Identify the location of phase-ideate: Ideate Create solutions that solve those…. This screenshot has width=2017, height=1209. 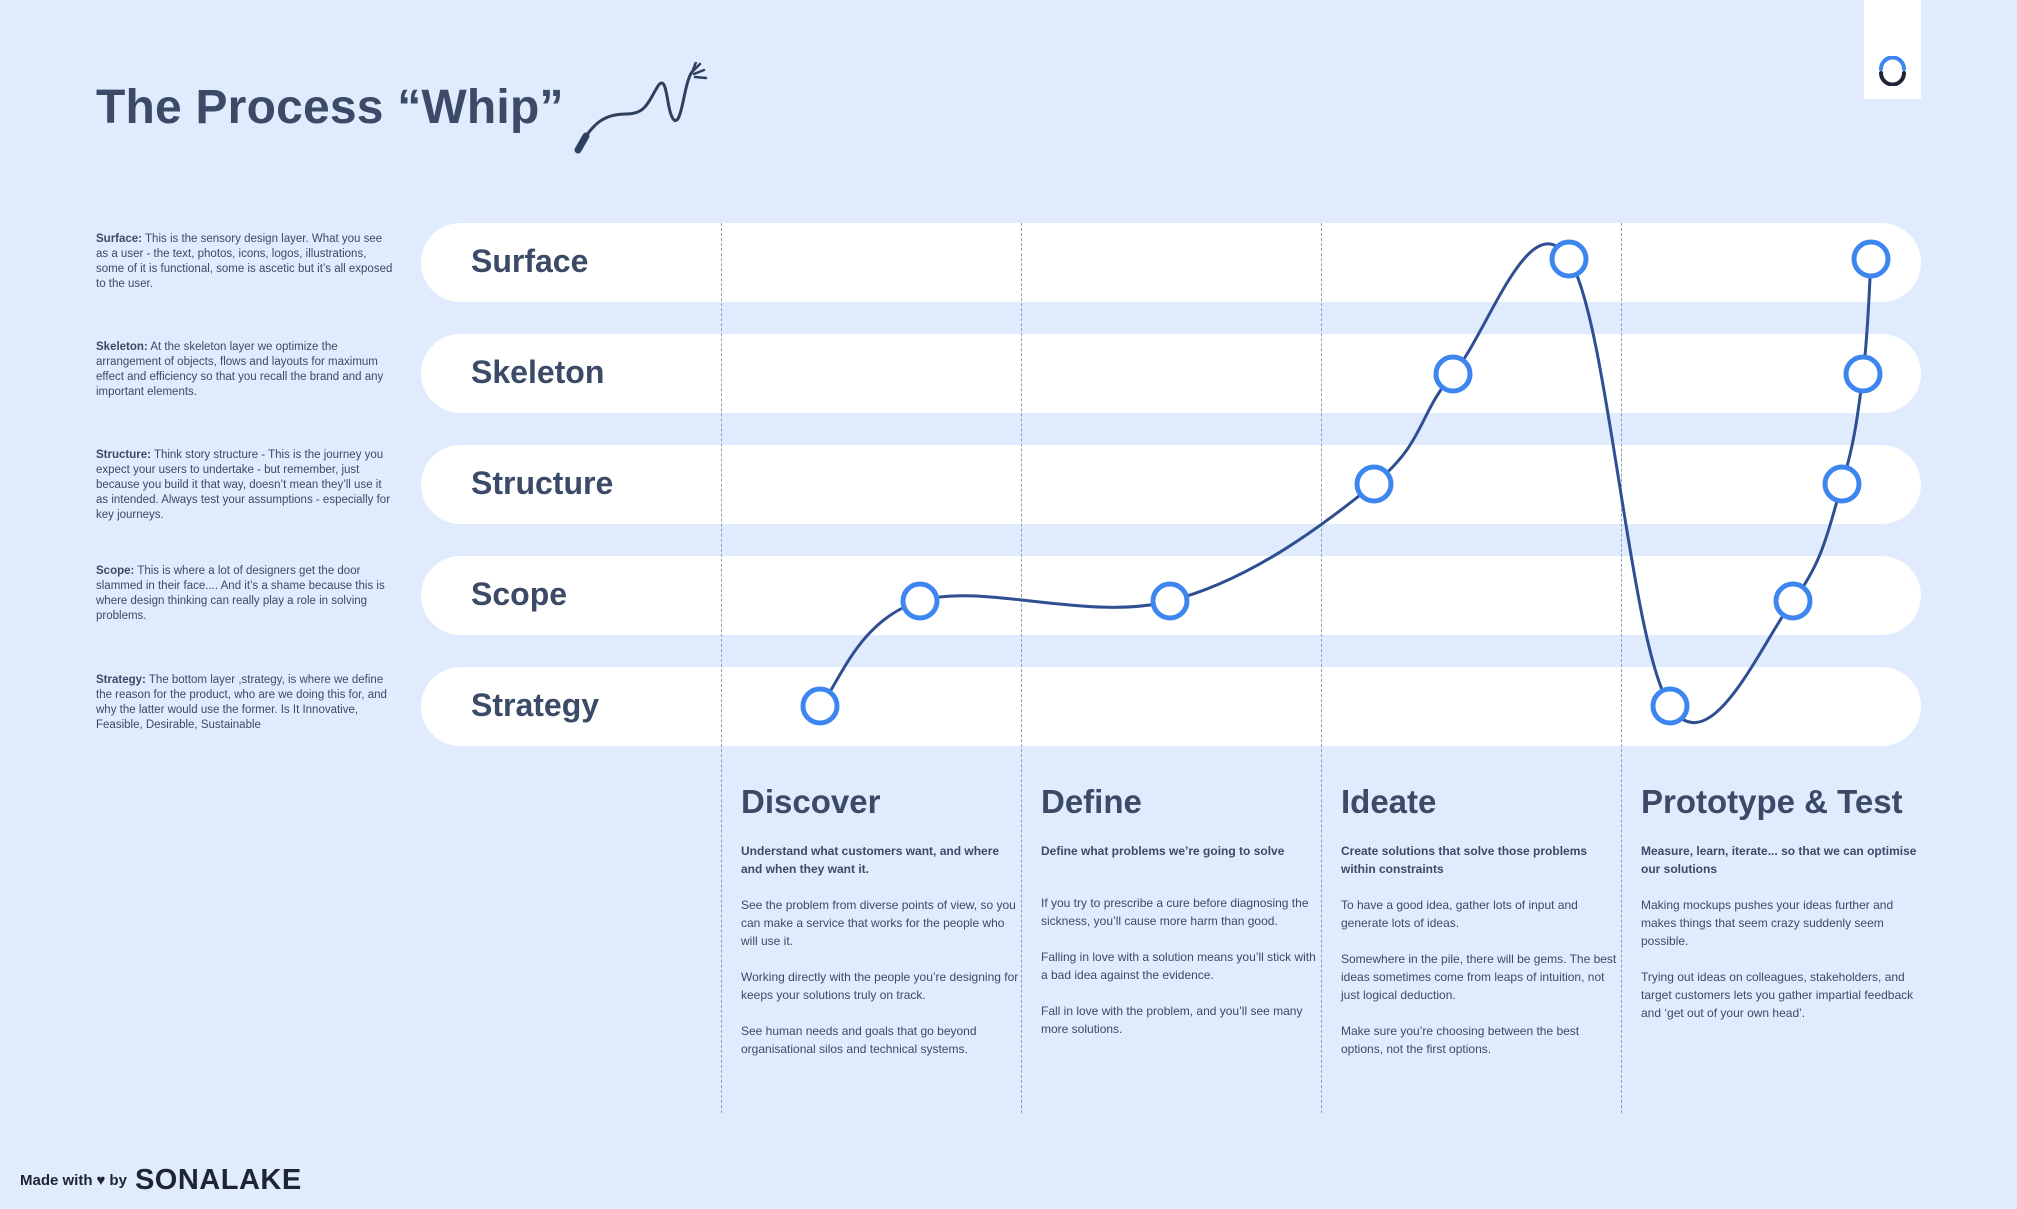
(1481, 929).